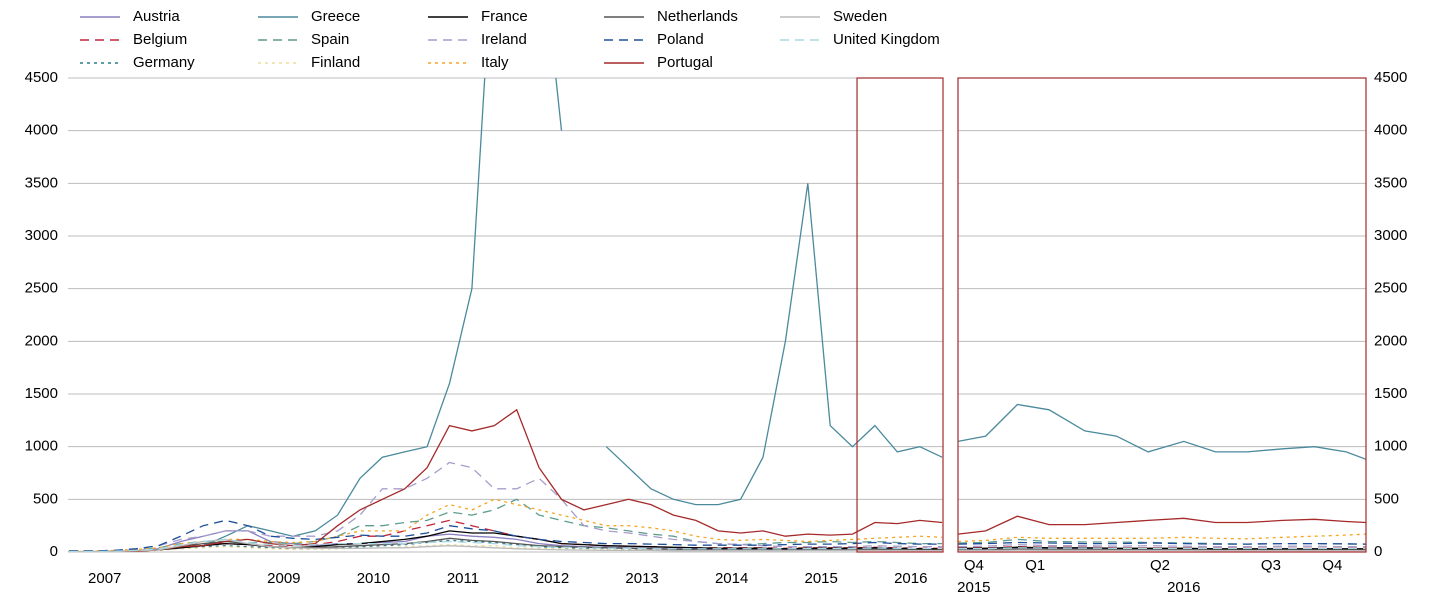  I want to click on legend-label: Italy, so click(495, 62).